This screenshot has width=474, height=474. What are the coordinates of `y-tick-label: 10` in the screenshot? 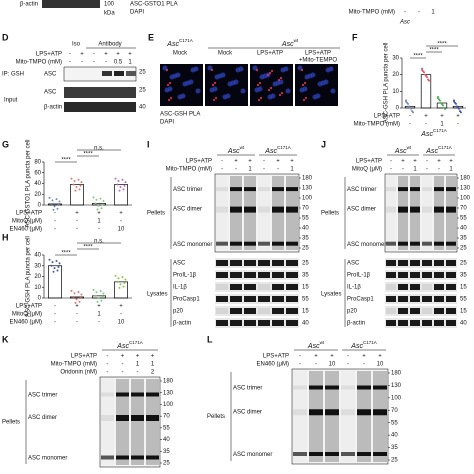 It's located at (395, 92).